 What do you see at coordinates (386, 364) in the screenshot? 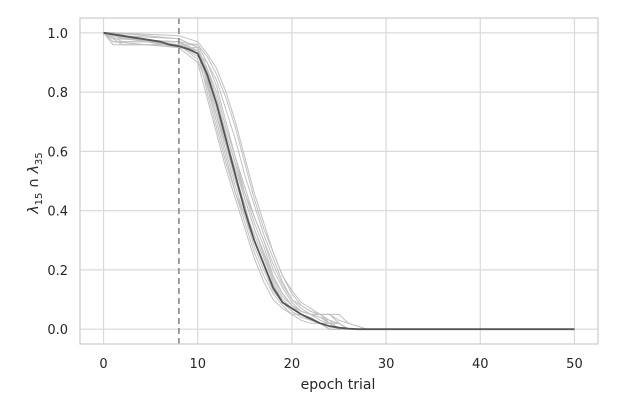
I see `x-tick-label: 30` at bounding box center [386, 364].